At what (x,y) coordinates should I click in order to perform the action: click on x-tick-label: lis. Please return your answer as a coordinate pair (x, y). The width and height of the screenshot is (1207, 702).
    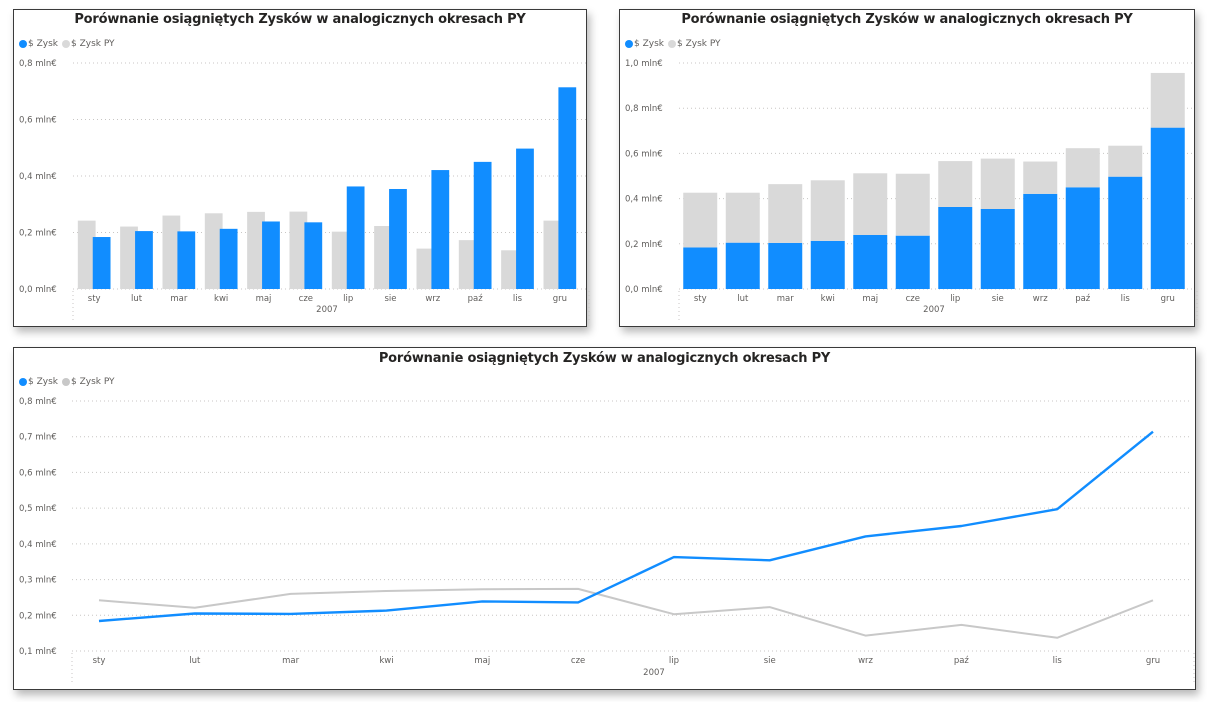
    Looking at the image, I should click on (1126, 299).